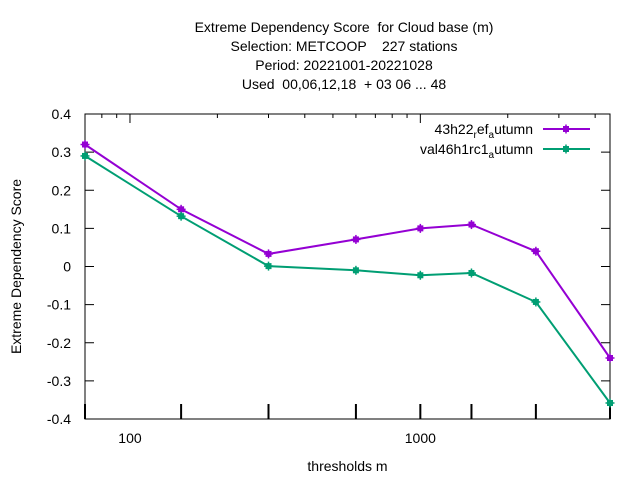 The image size is (640, 485). Describe the element at coordinates (344, 84) in the screenshot. I see `chart-title-line: Used 00,06,12,18 + 03 06 ... 48` at that location.